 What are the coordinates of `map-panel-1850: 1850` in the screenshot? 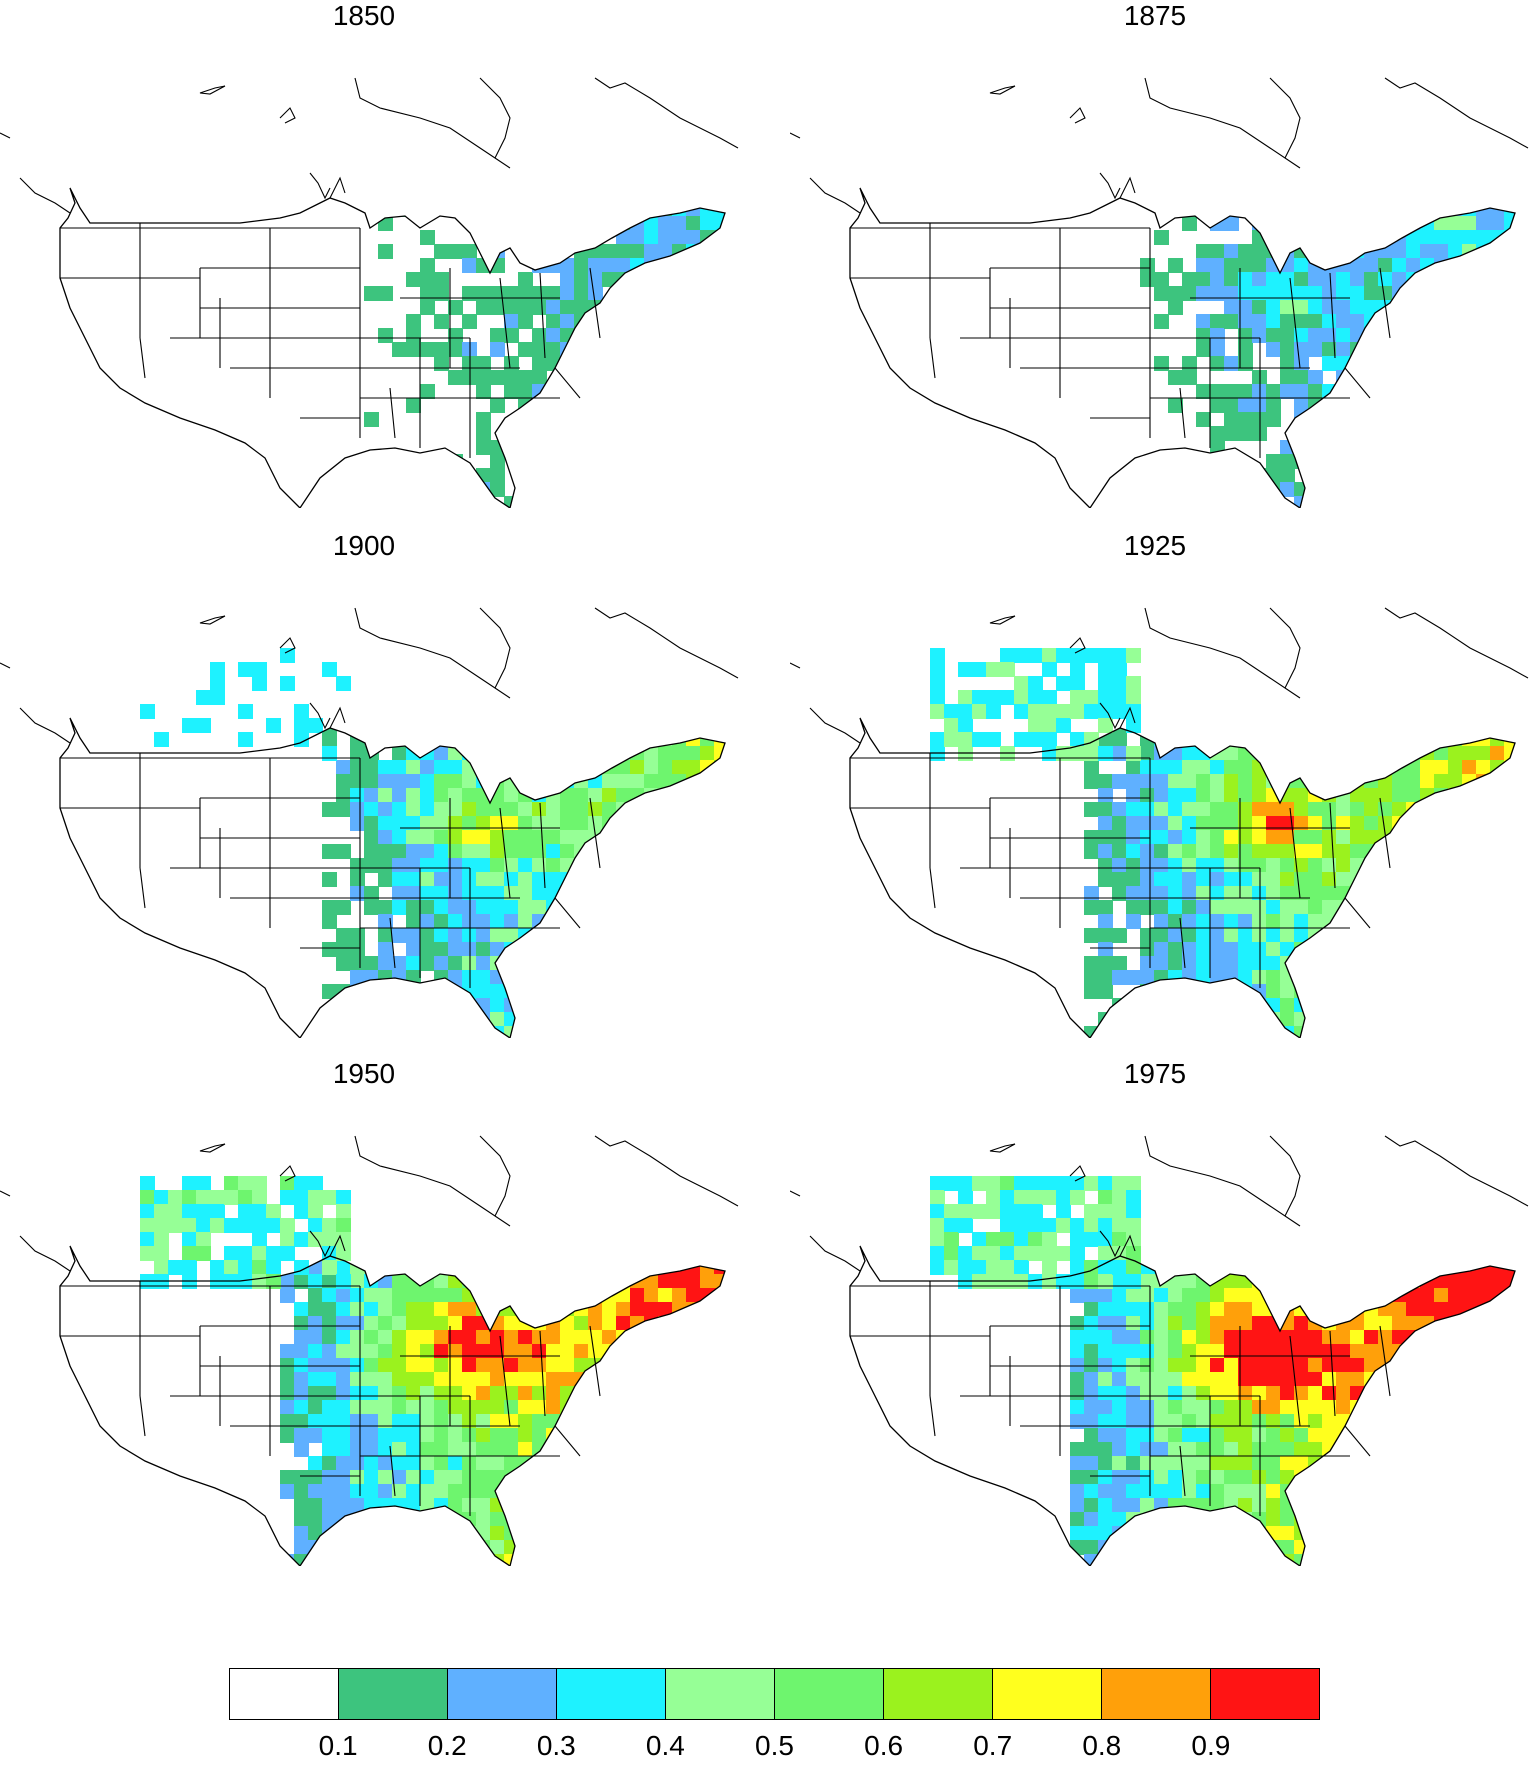 It's located at (370, 260).